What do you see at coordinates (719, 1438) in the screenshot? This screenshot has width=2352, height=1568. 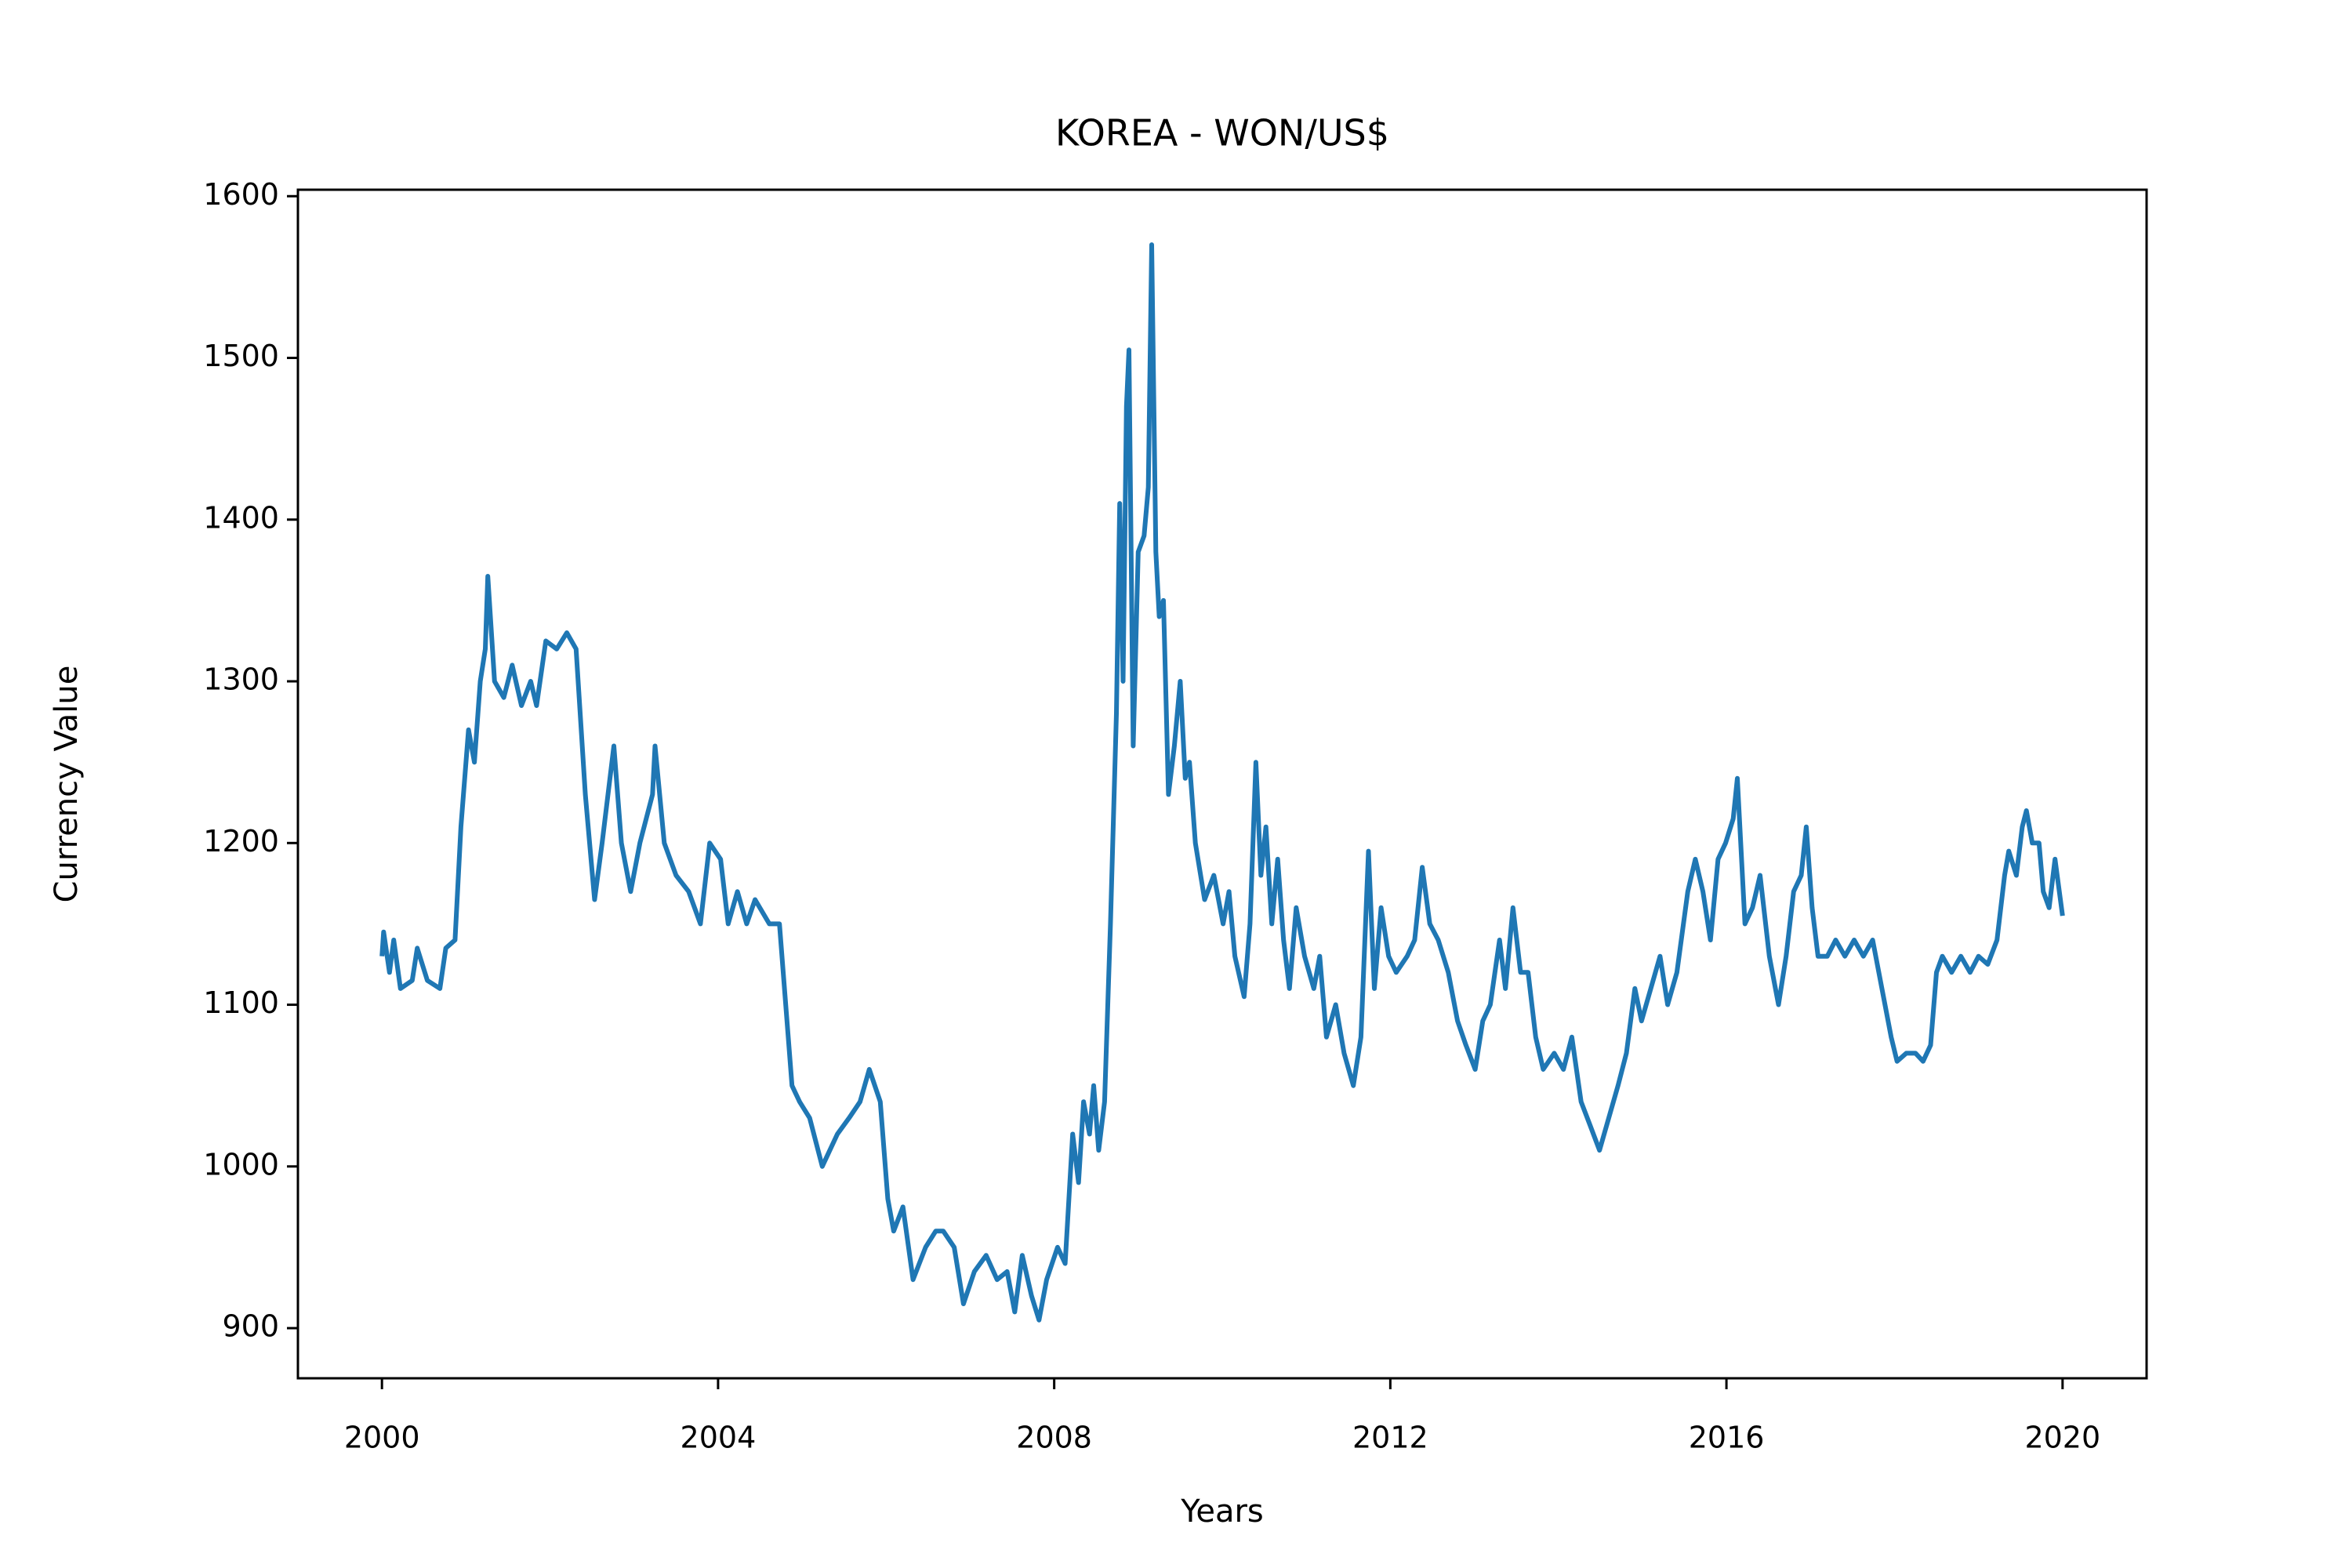 I see `x-tick-label: 2004` at bounding box center [719, 1438].